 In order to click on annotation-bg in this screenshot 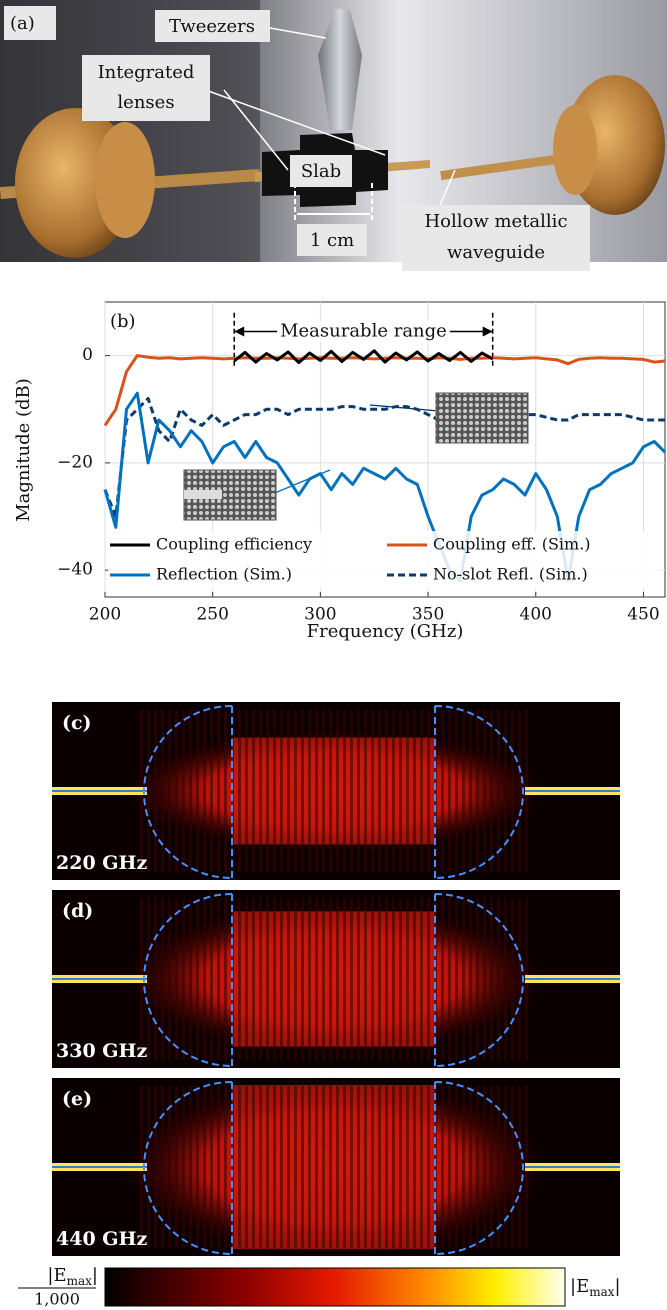, I will do `click(363, 331)`.